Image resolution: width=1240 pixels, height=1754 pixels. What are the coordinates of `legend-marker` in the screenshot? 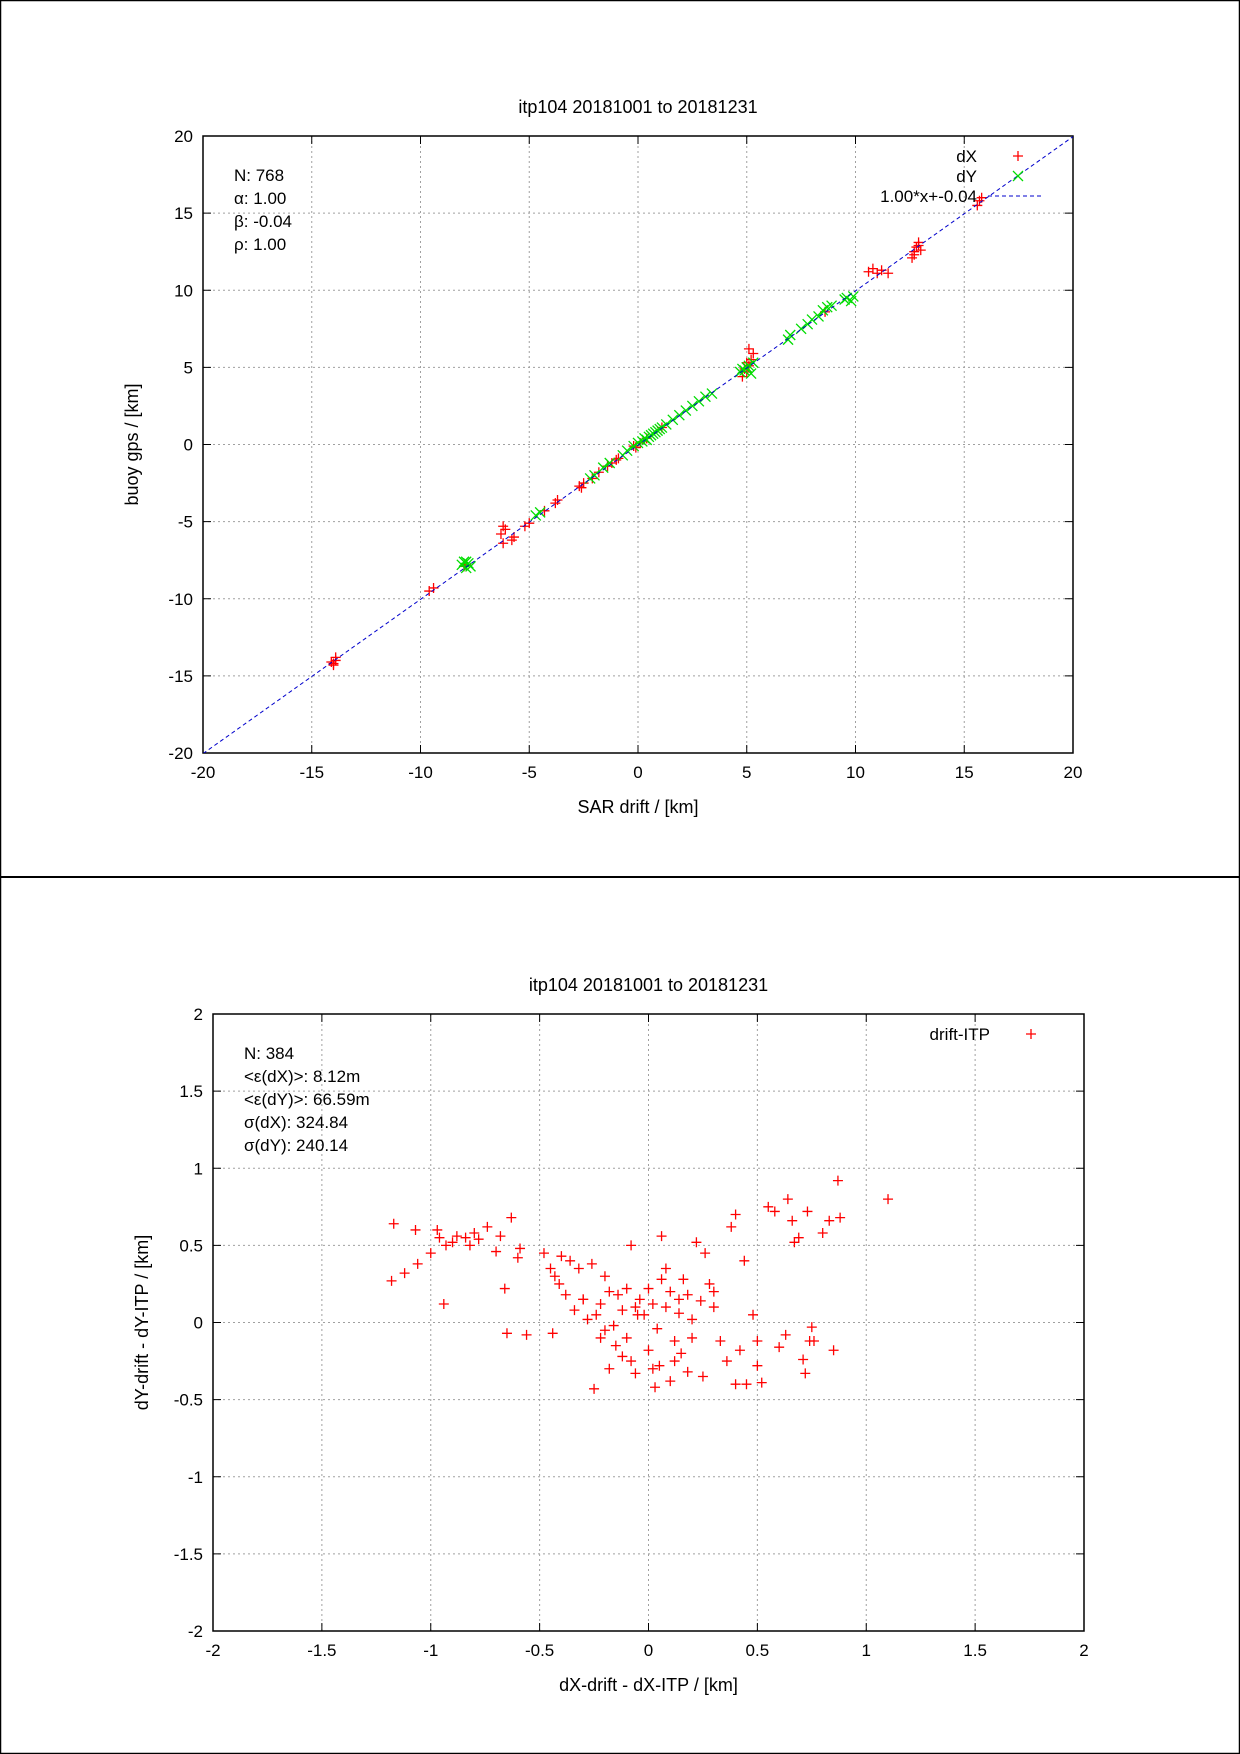 It's located at (1018, 156).